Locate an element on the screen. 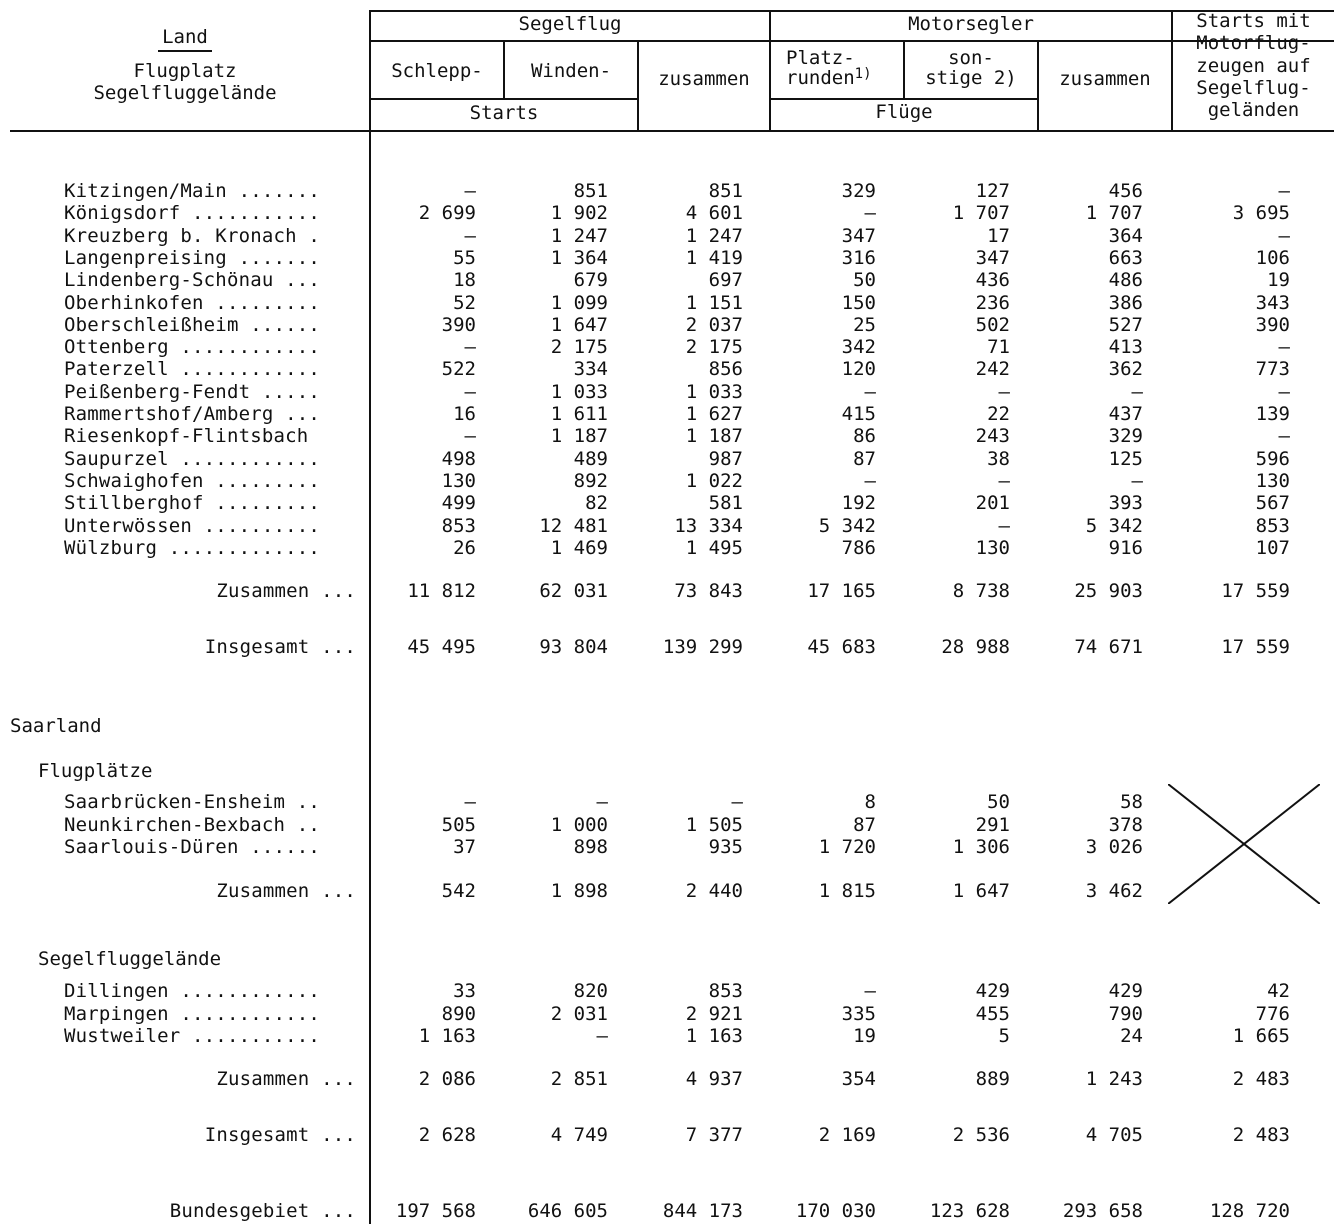 The image size is (1334, 1224). table-row-cell: 55 is located at coordinates (464, 257).